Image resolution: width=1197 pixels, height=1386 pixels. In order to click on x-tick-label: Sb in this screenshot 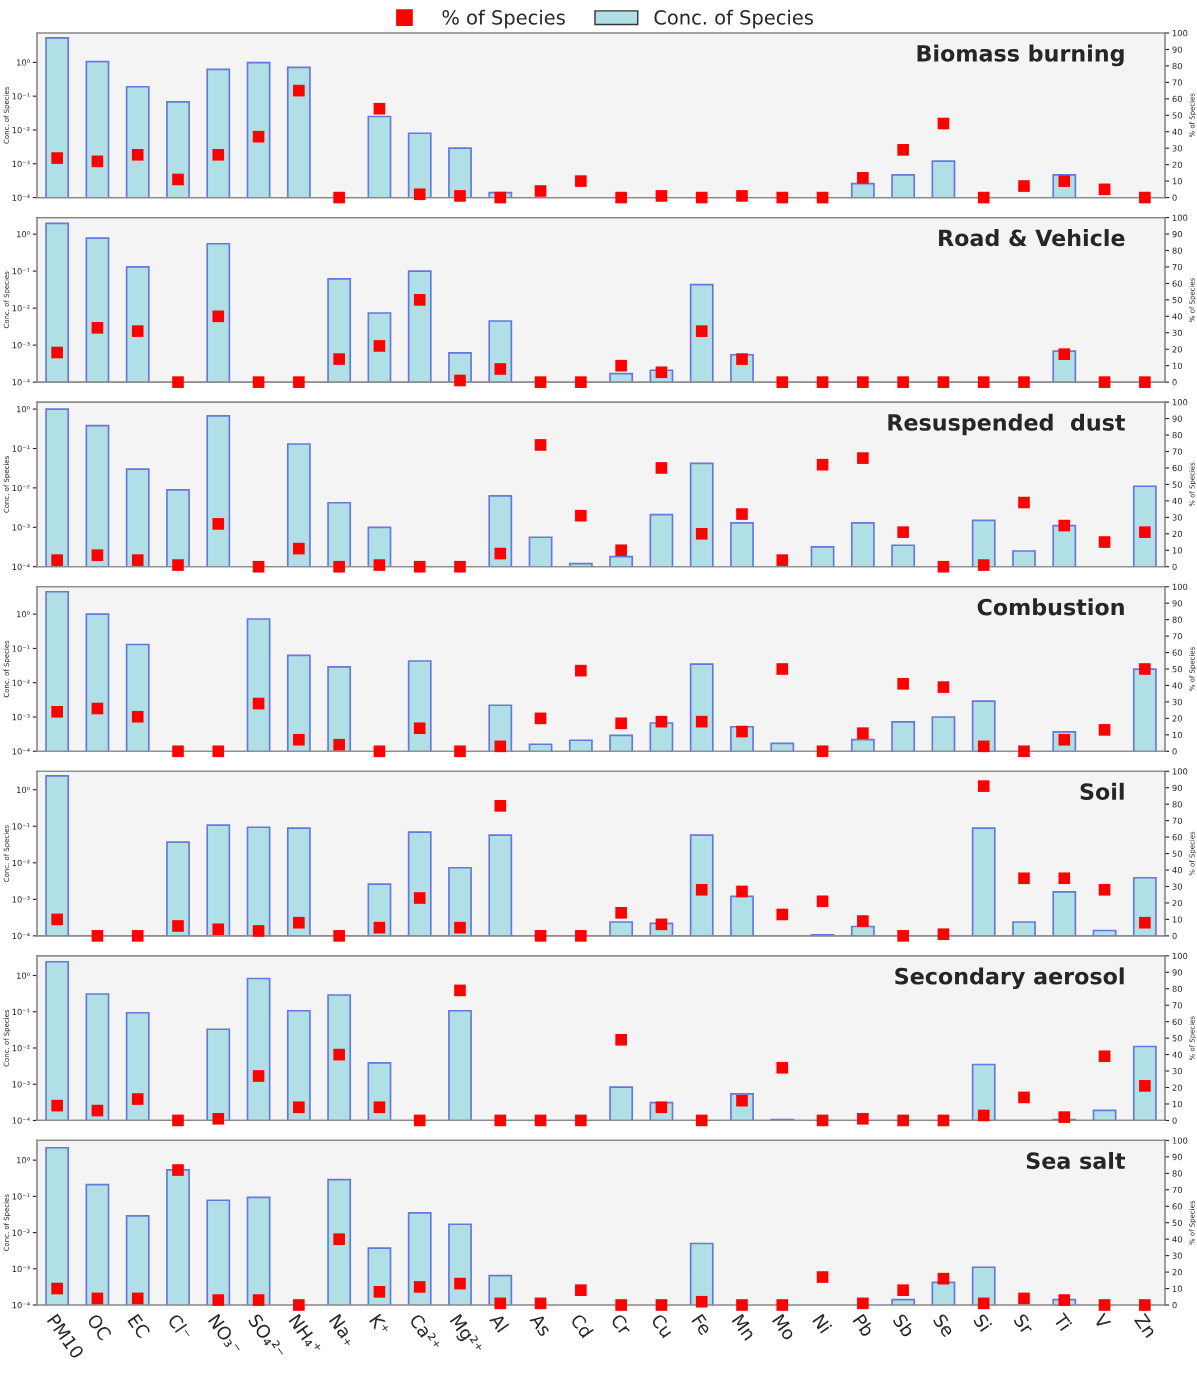, I will do `click(904, 1325)`.